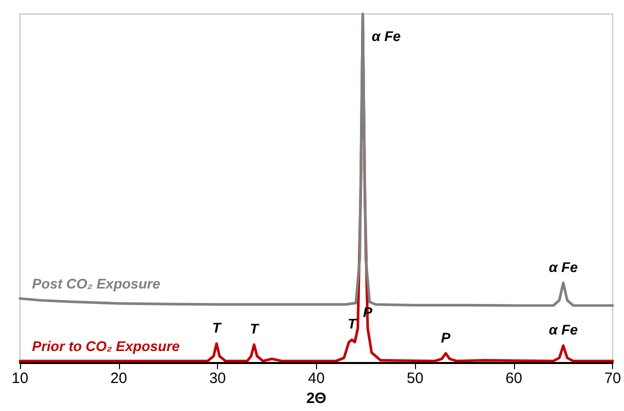 The height and width of the screenshot is (411, 624). What do you see at coordinates (20, 379) in the screenshot?
I see `x-tick-label: 10` at bounding box center [20, 379].